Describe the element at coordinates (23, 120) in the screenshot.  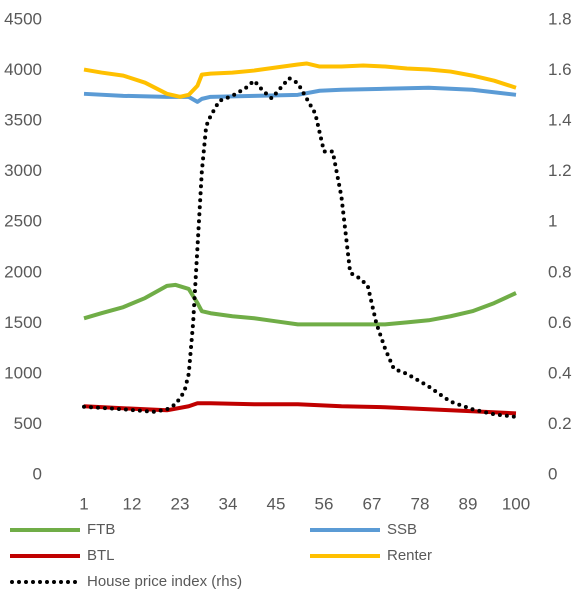
I see `y-tick-label: 3500` at that location.